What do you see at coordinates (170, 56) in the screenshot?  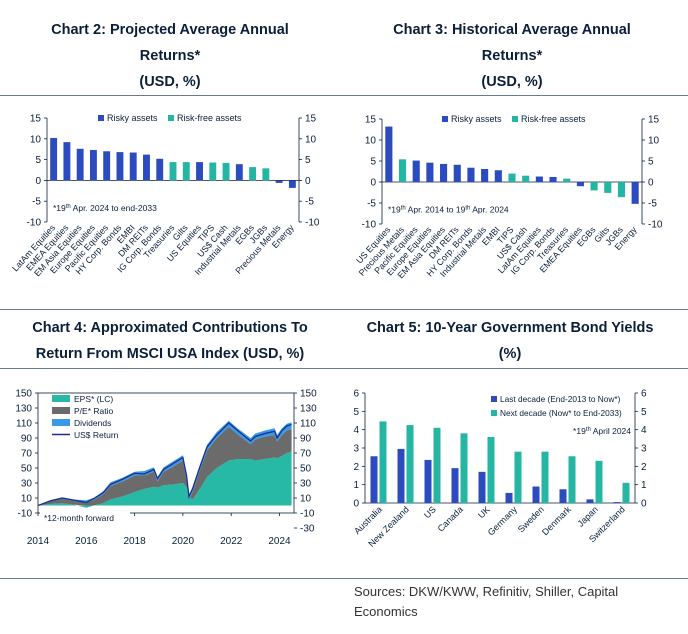 I see `chart2-title-line2: Returns*` at bounding box center [170, 56].